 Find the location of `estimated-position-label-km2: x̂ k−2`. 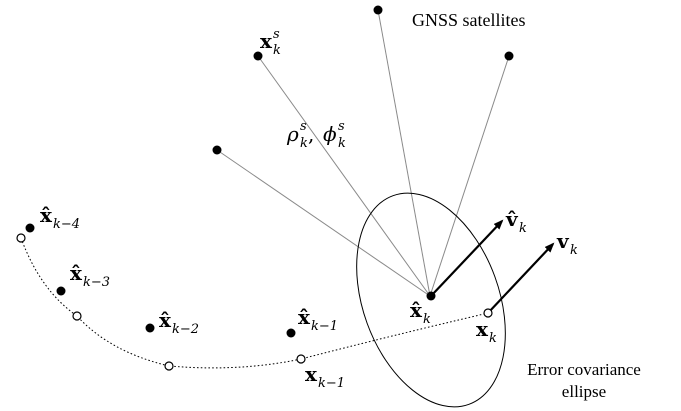

estimated-position-label-km2: x̂ k−2 is located at coordinates (179, 322).